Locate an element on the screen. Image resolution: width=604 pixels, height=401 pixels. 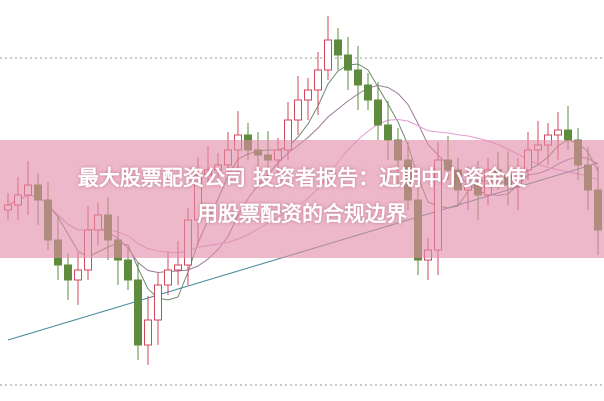
headline-line-1: 最大股票配资公司 投资者报告：近期中小资金使 is located at coordinates (302, 178).